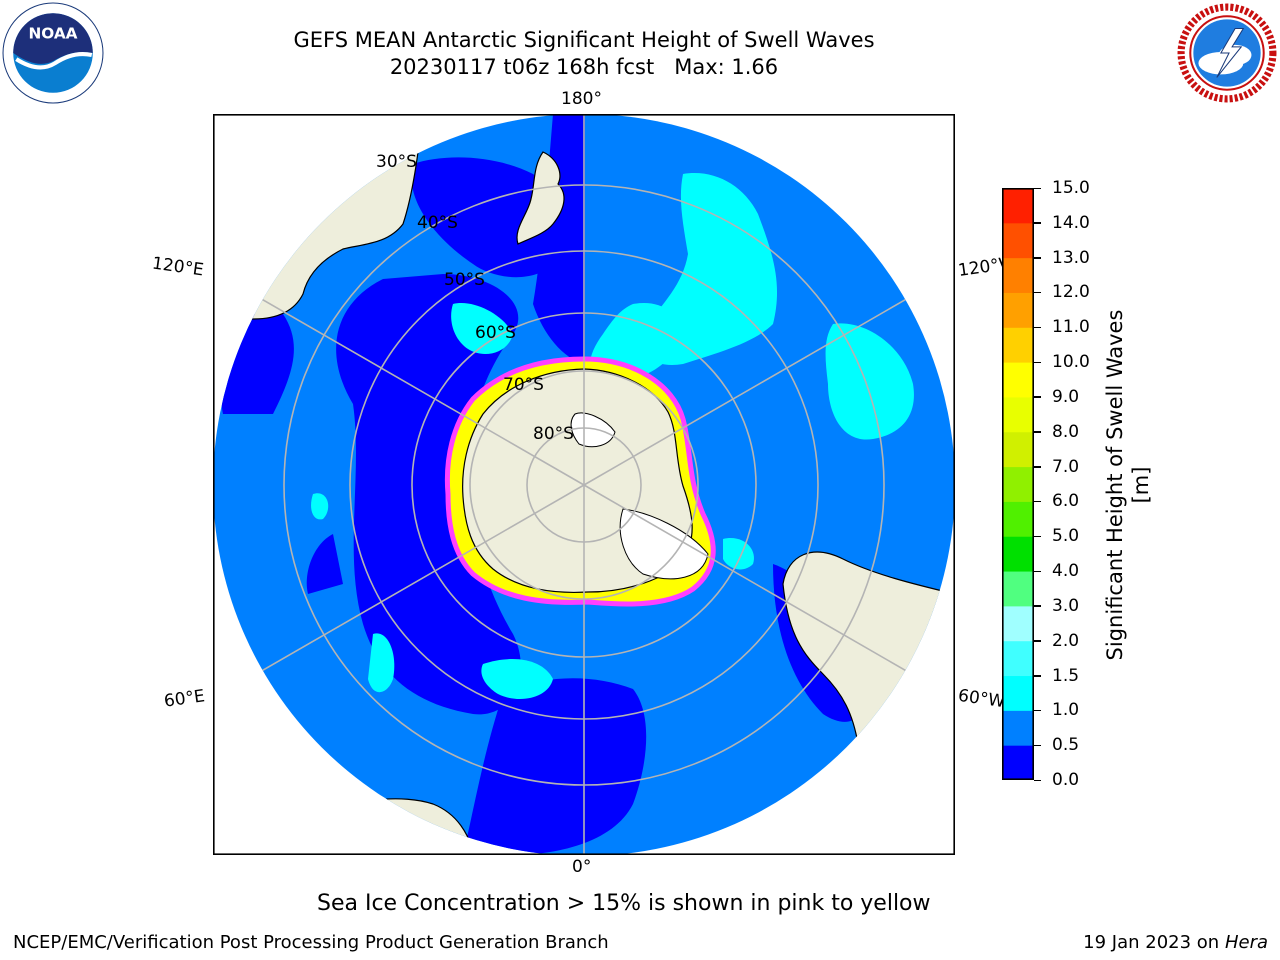 This screenshot has height=960, width=1280. I want to click on footer-date-text: 19 Jan 2023 on, so click(1154, 942).